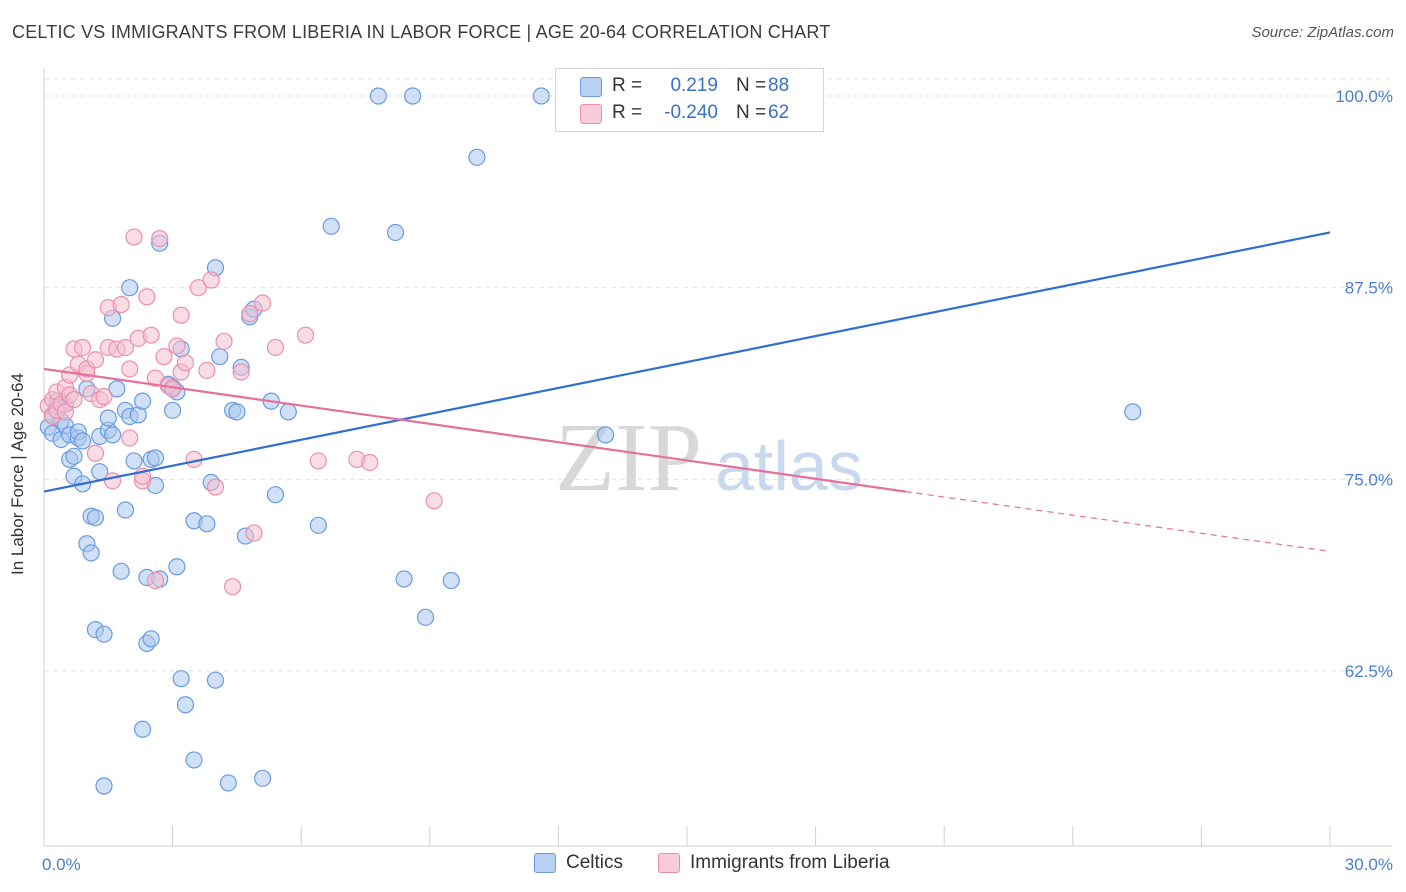 The image size is (1406, 892). I want to click on legend-n-value: 88, so click(779, 85).